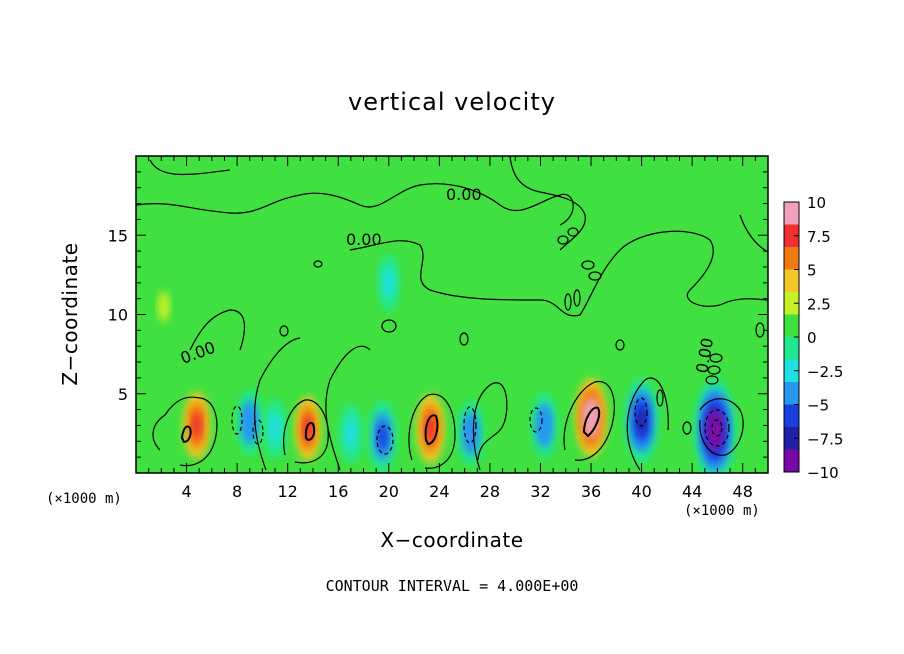  I want to click on y-tick-label: 5, so click(123, 394).